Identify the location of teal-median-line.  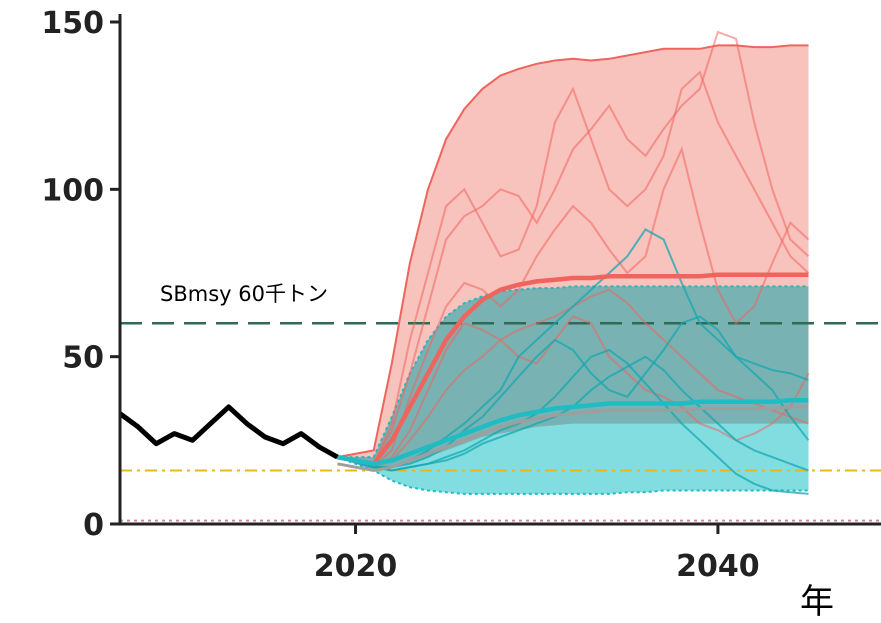
(572, 432).